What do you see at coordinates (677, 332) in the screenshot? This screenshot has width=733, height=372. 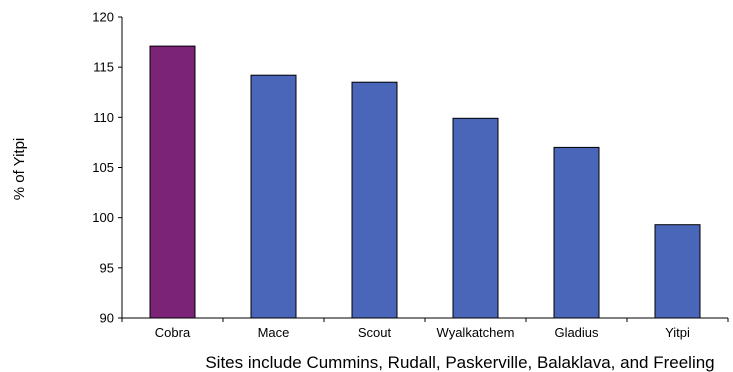 I see `x-tick-label: Yitpi` at bounding box center [677, 332].